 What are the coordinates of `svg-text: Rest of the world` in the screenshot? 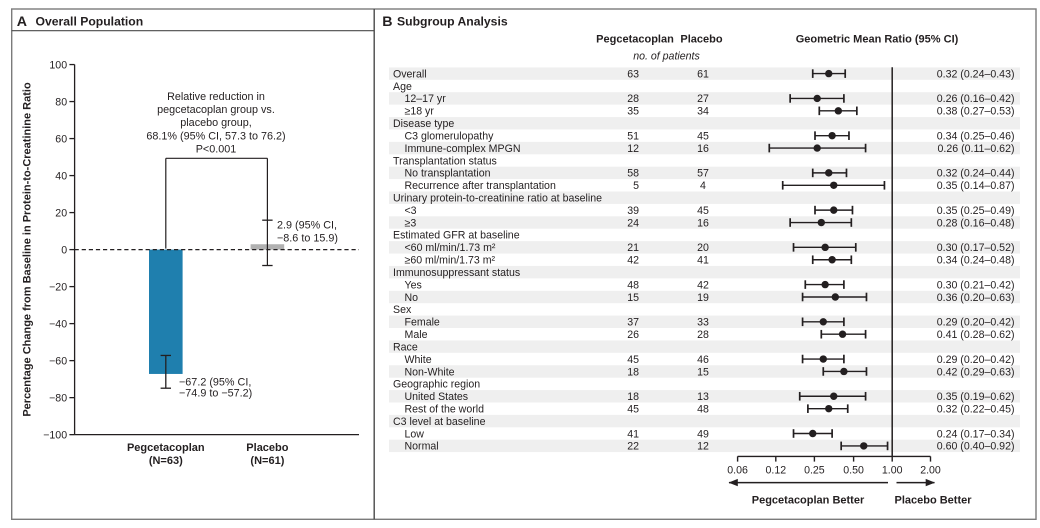 It's located at (445, 409).